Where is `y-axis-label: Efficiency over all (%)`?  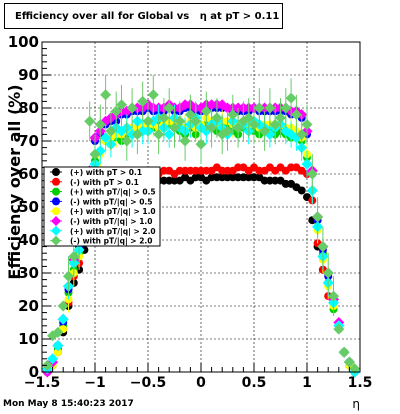
y-axis-label: Efficiency over all (%) is located at coordinates (14, 181).